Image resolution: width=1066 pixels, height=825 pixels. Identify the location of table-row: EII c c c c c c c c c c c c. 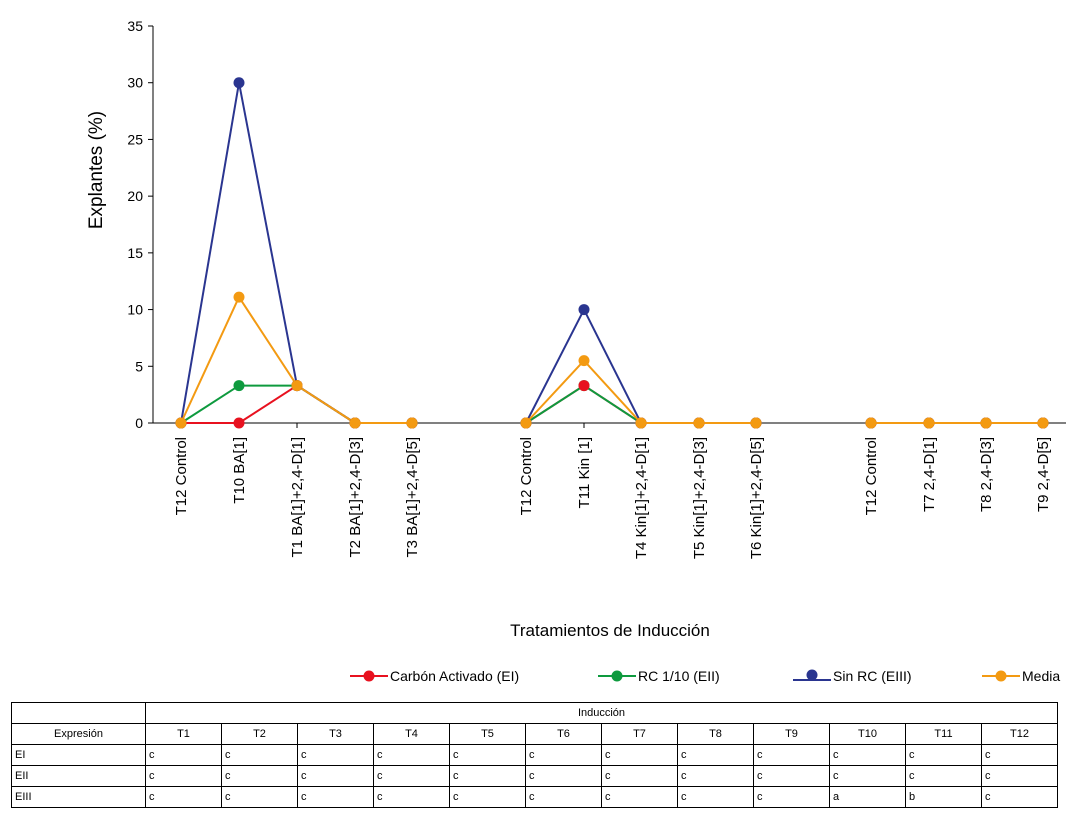
(534, 776).